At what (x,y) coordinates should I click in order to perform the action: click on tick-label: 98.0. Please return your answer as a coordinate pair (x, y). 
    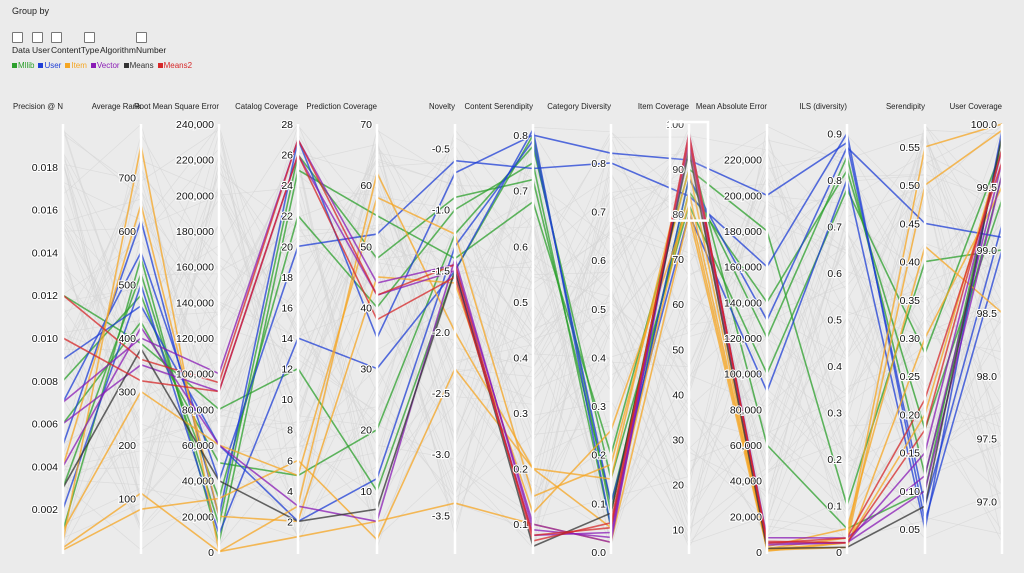
    Looking at the image, I should click on (987, 377).